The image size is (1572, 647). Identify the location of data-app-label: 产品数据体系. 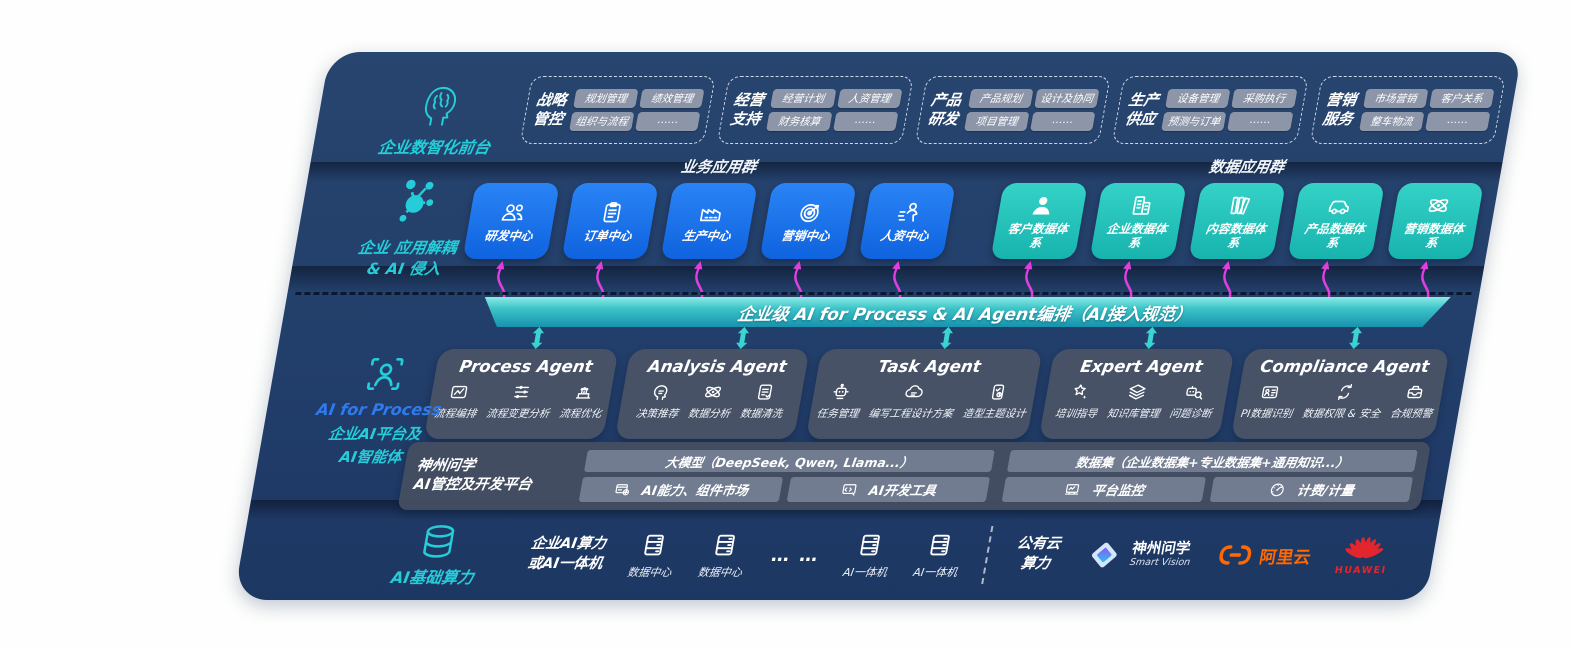
(1335, 235).